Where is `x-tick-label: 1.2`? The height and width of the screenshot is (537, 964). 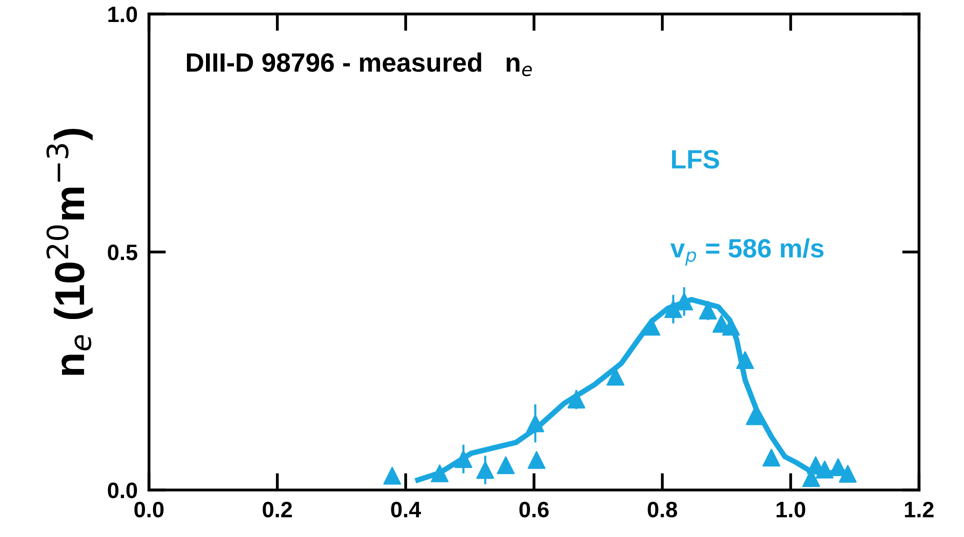
x-tick-label: 1.2 is located at coordinates (919, 510).